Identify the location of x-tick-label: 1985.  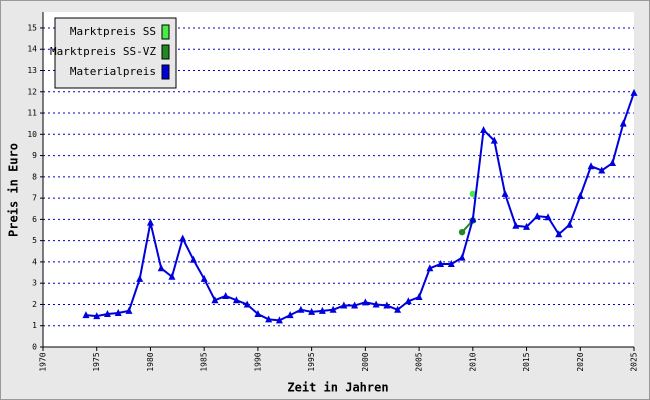
(204, 361).